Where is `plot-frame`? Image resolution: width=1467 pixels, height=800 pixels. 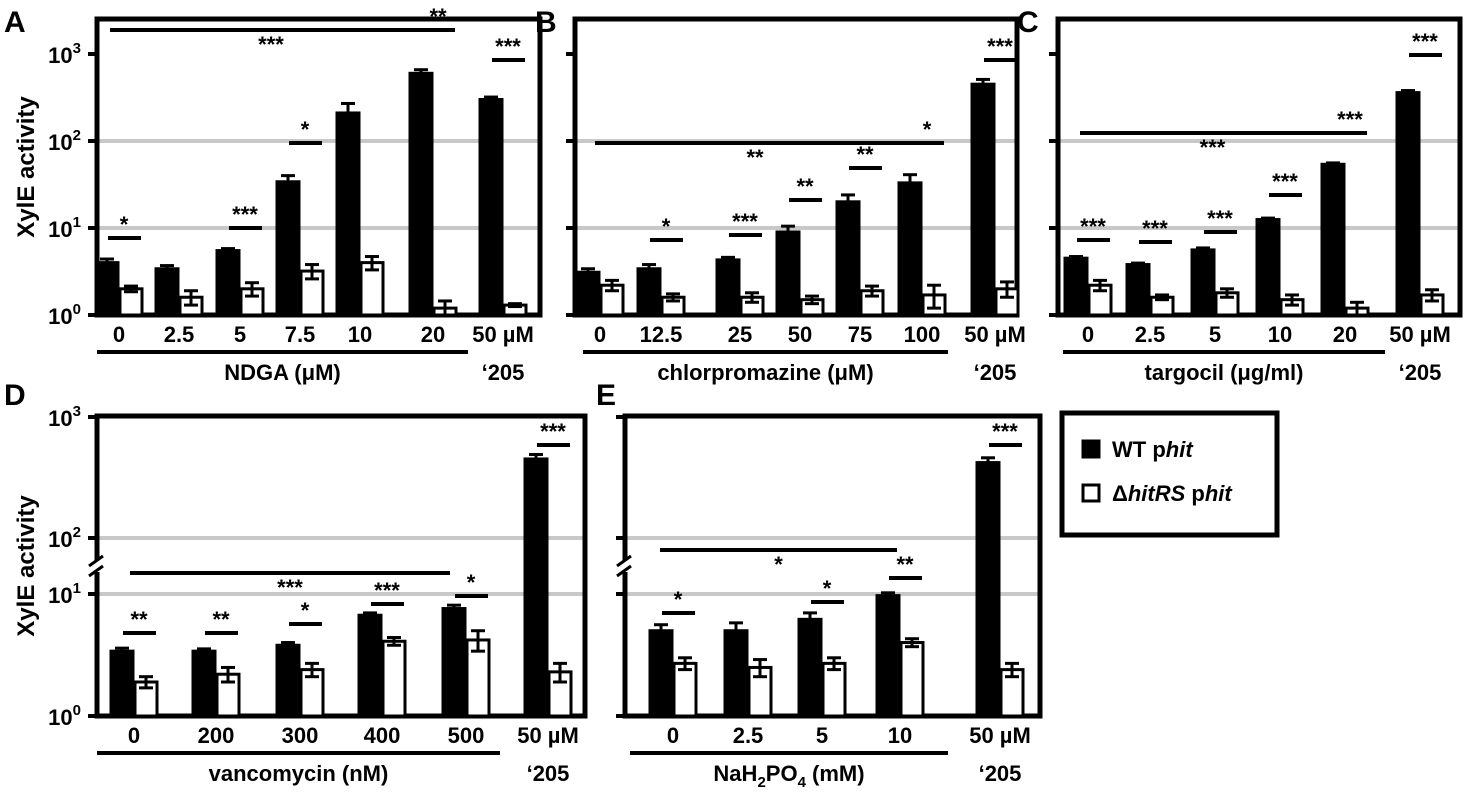 plot-frame is located at coordinates (341, 566).